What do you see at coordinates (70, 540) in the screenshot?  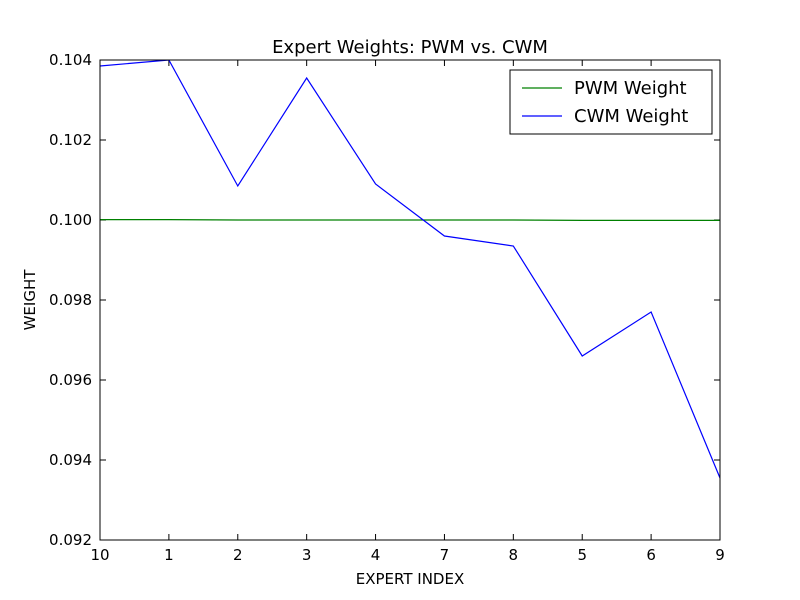 I see `y-tick-label: 0.092` at bounding box center [70, 540].